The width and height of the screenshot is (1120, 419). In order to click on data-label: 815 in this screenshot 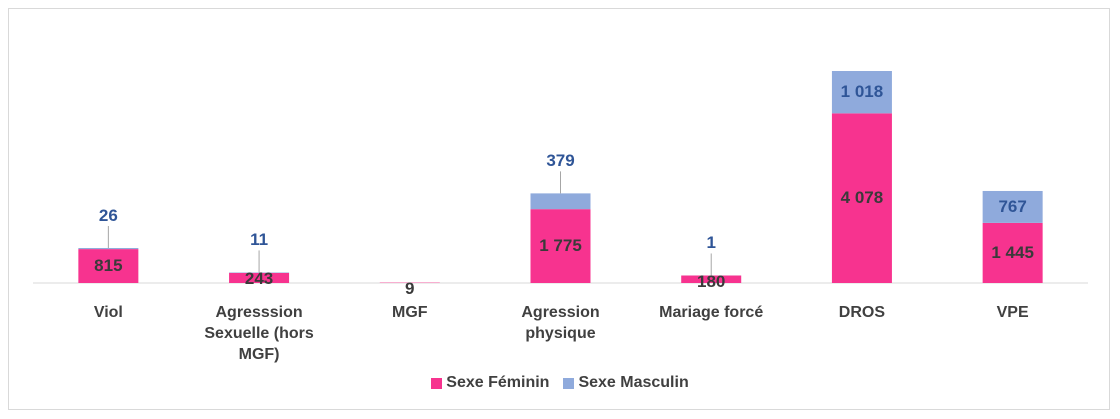, I will do `click(108, 266)`.